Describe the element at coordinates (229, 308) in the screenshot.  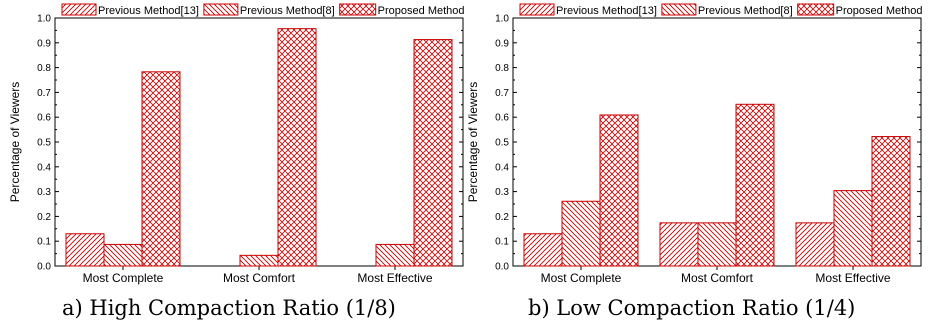
I see `chart-caption: a) High Compaction Ratio (1/8)` at that location.